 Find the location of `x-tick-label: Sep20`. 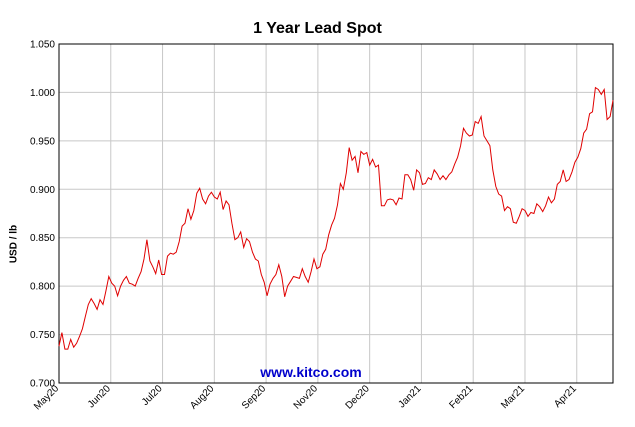

x-tick-label: Sep20 is located at coordinates (254, 397).